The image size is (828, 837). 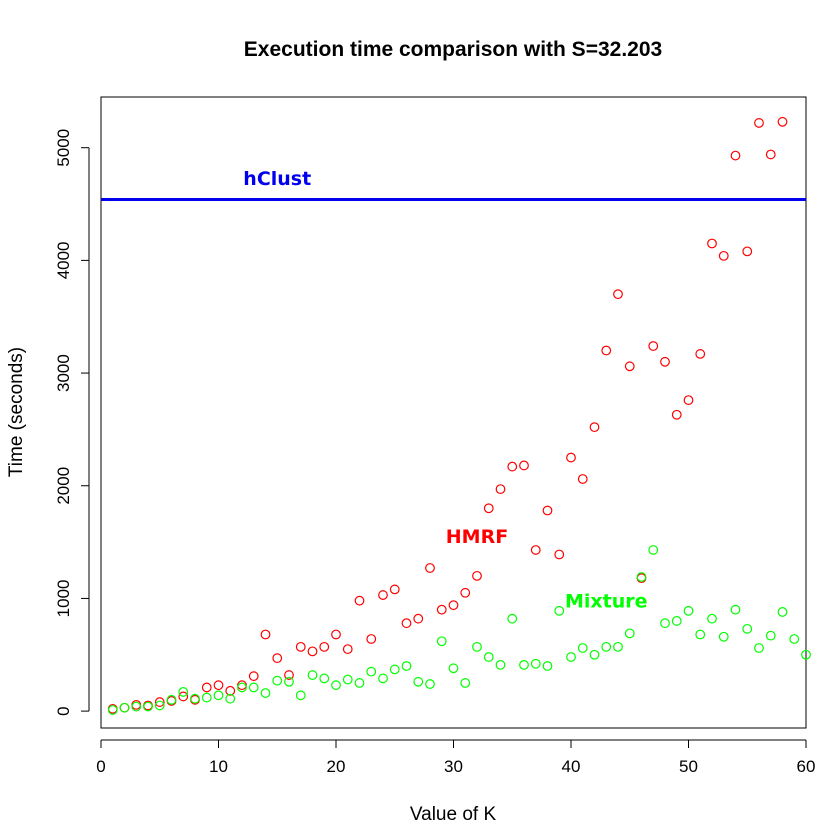 I want to click on y-tick-label: 1000, so click(x=63, y=599).